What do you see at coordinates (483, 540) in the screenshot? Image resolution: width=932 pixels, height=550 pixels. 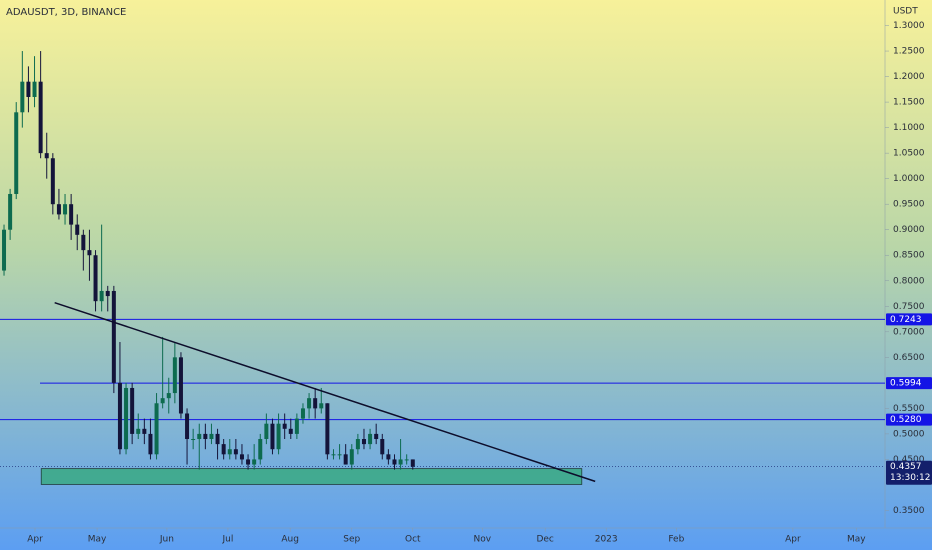 I see `x-tick-label: Nov` at bounding box center [483, 540].